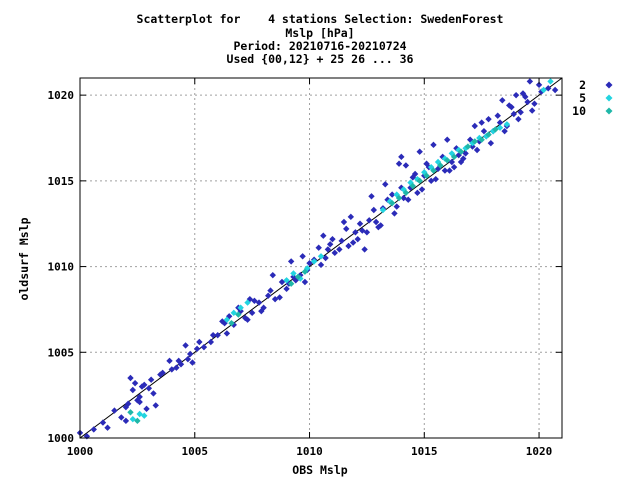  I want to click on y-tick-label: 1010, so click(61, 267).